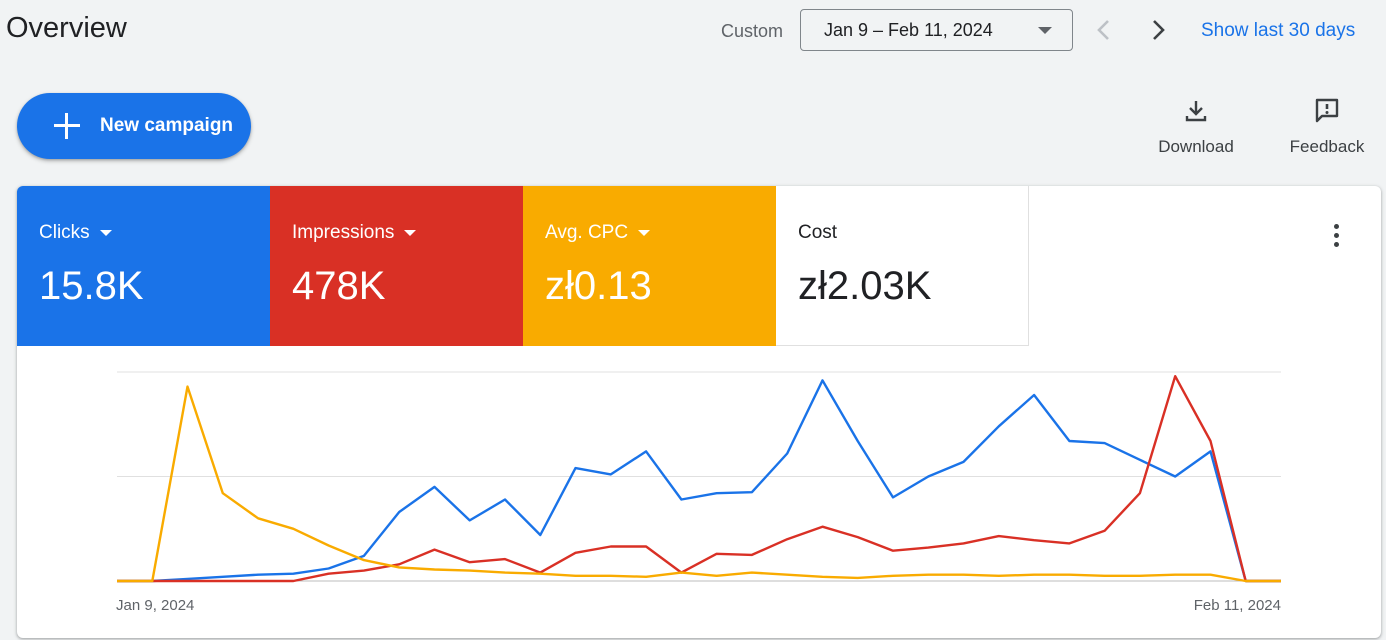 The width and height of the screenshot is (1386, 640). Describe the element at coordinates (66, 28) in the screenshot. I see `page-title: Overview` at that location.